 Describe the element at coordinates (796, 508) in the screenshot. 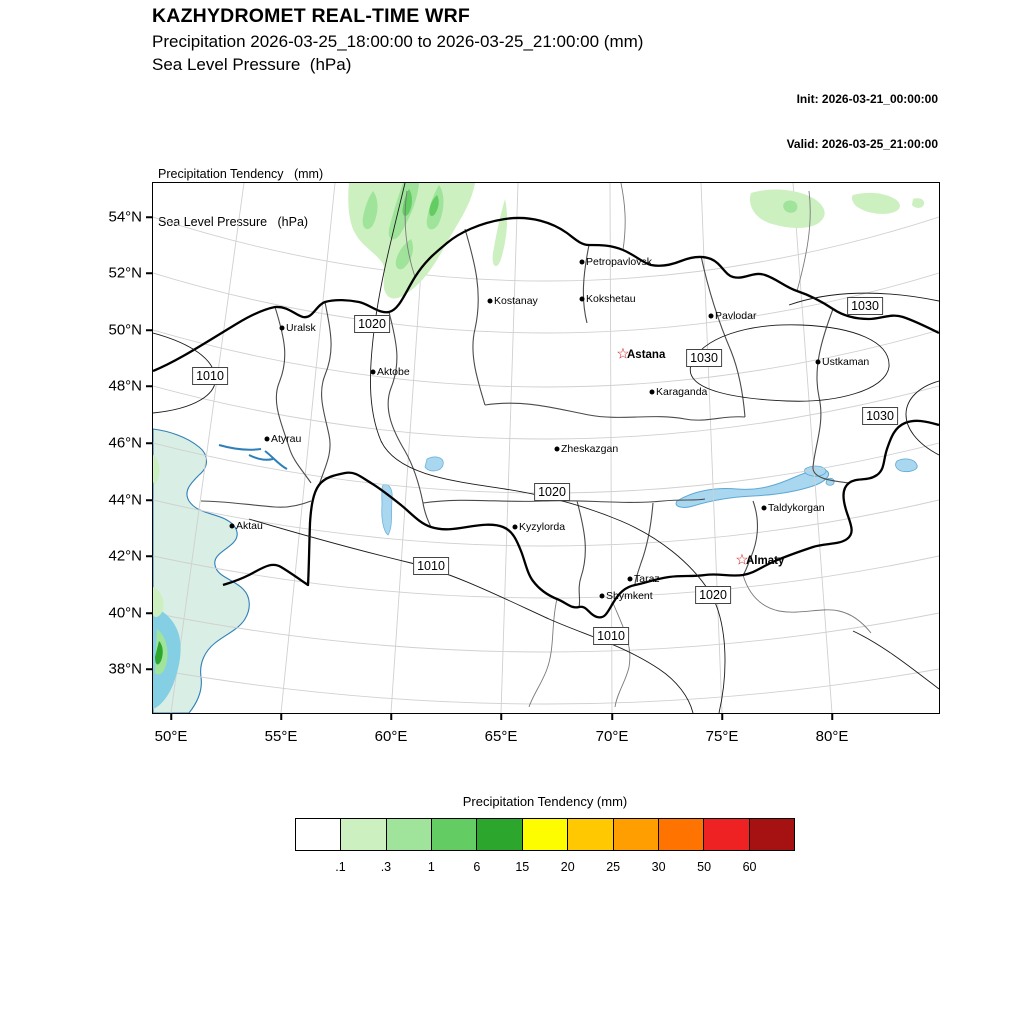

I see `city-label: Taldykorgan` at that location.